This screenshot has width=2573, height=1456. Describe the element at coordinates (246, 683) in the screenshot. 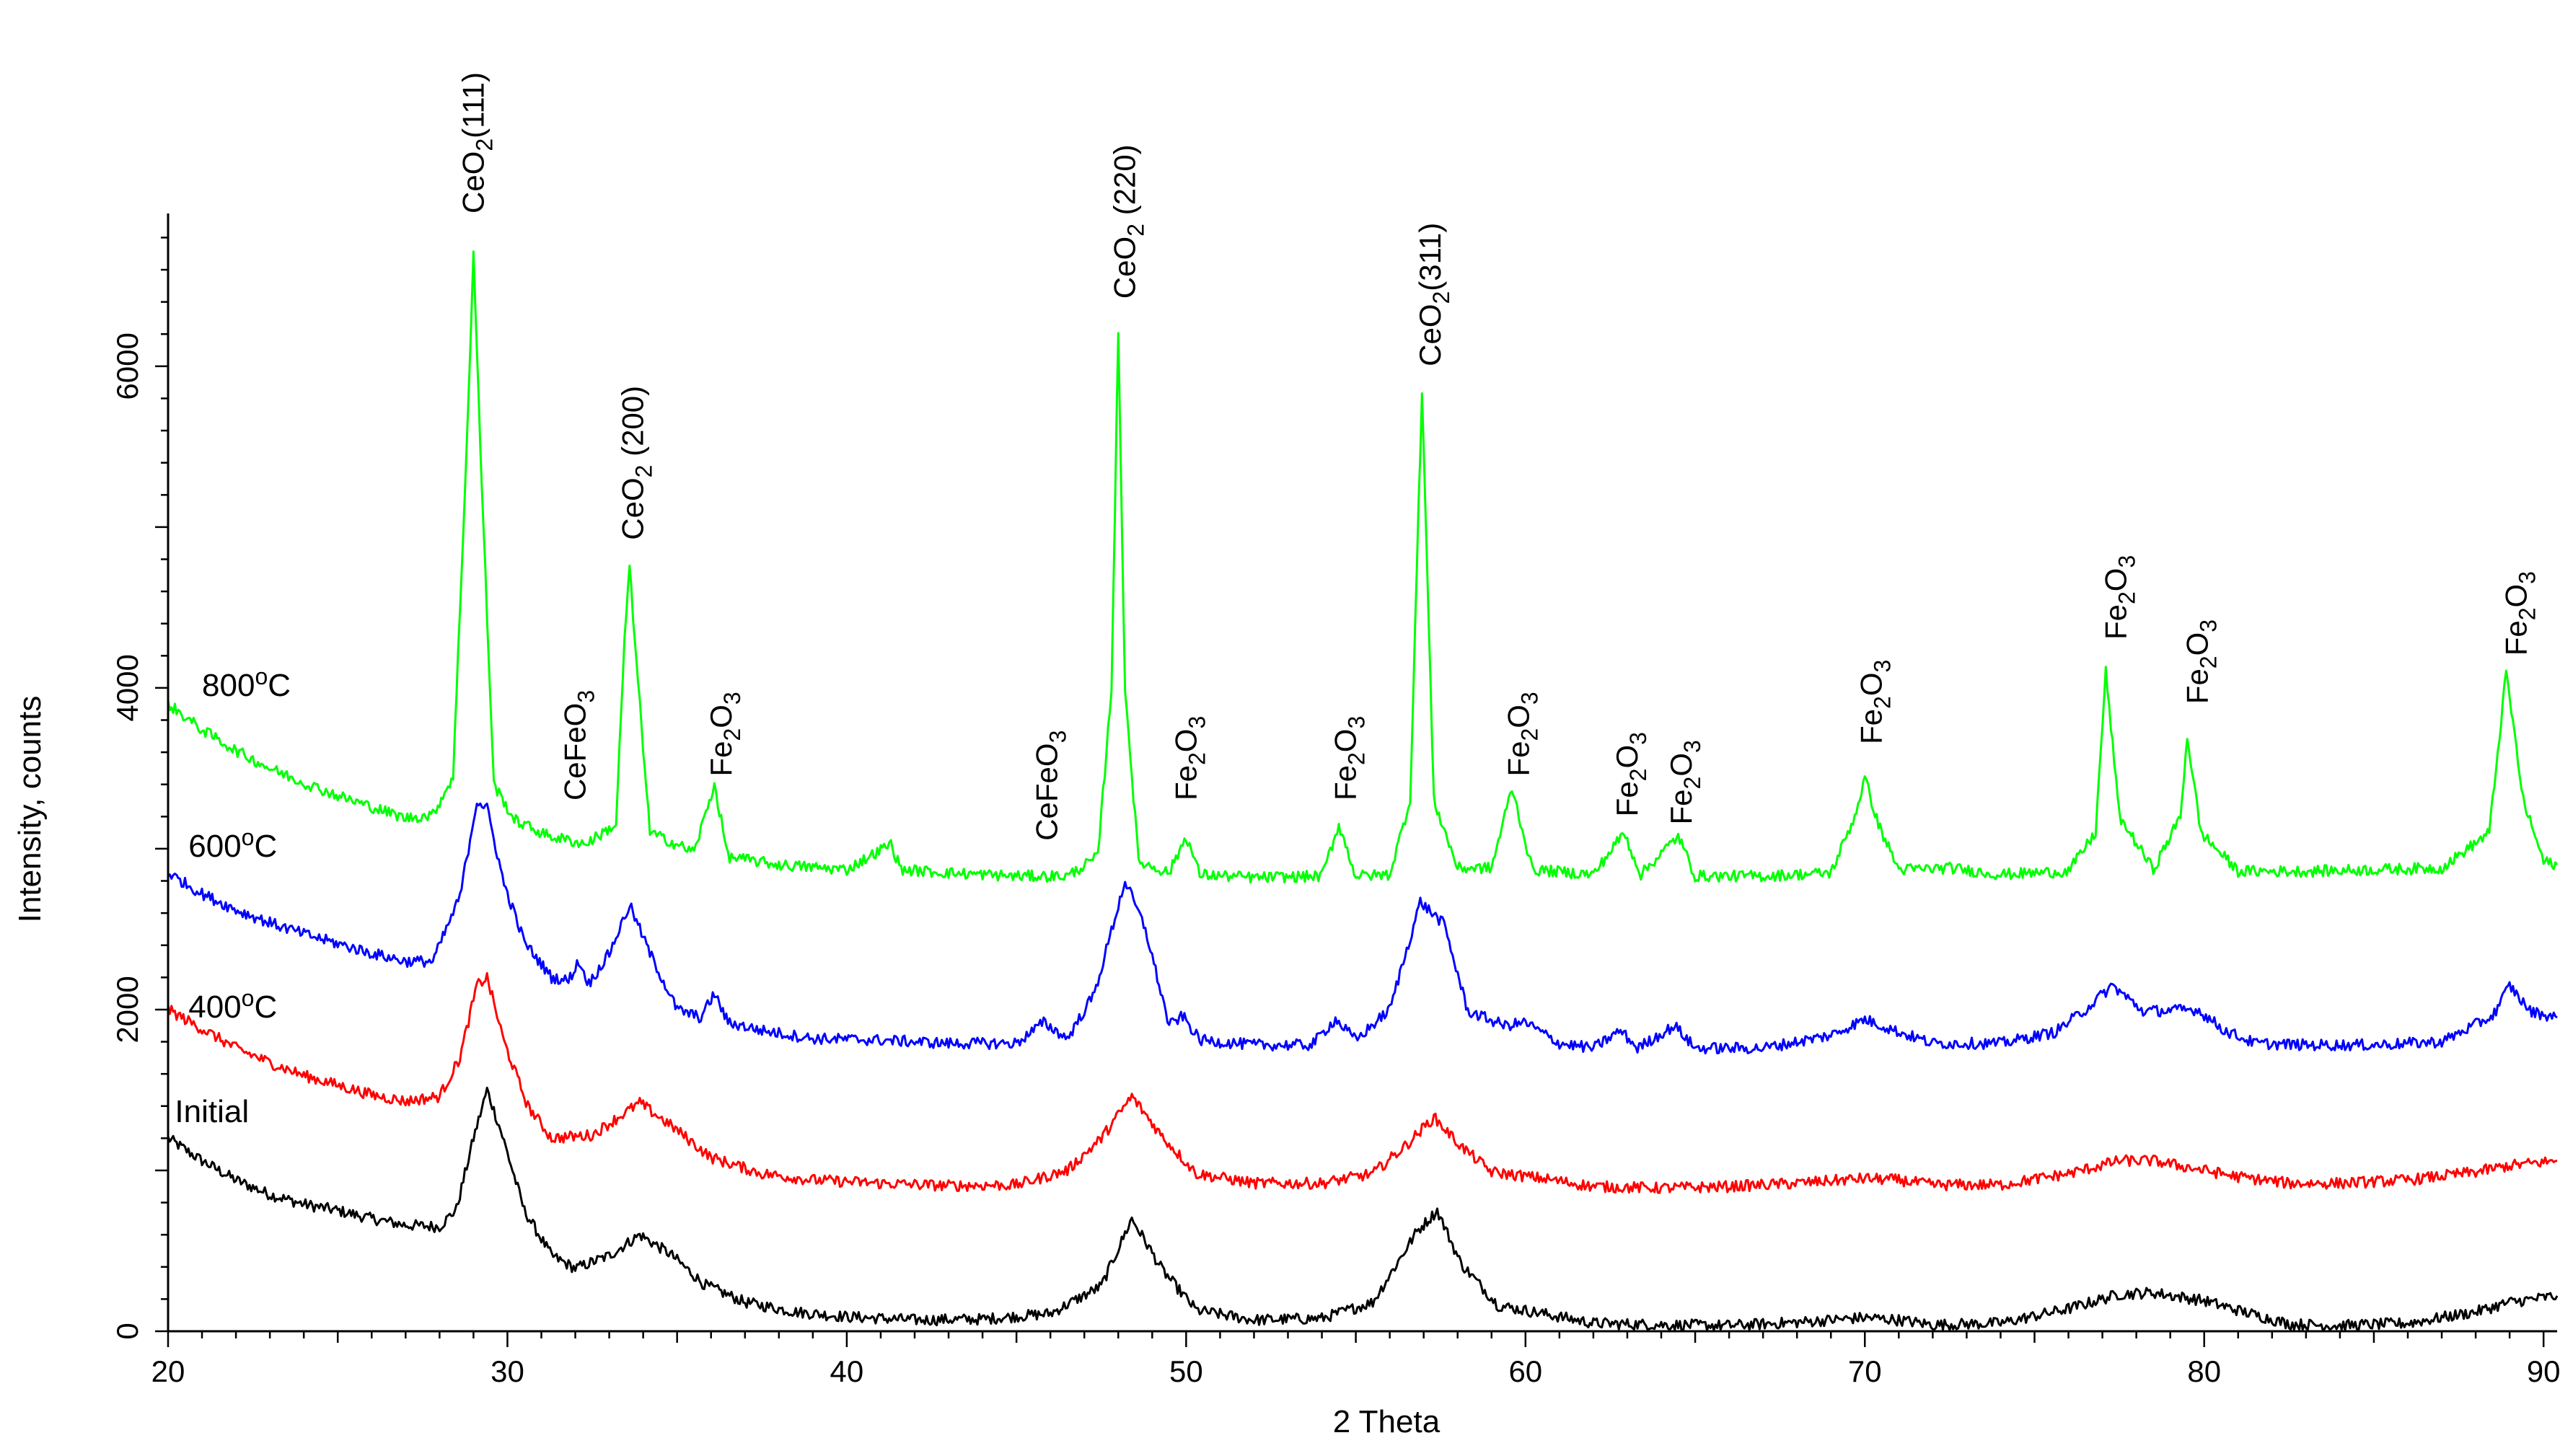

I see `series-label-0: 800oC` at that location.